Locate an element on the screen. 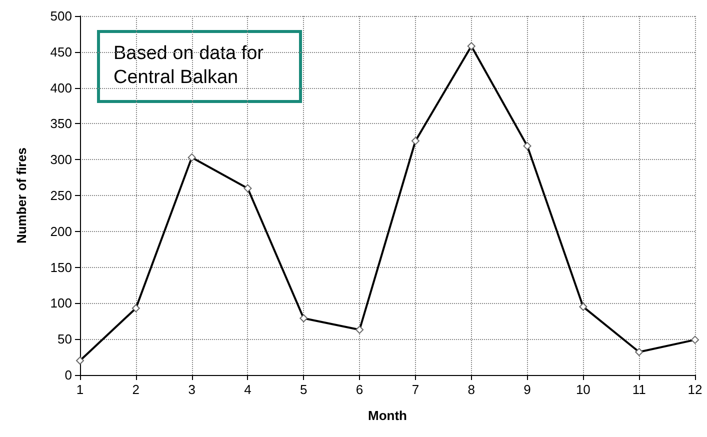  y-tick-label: 200 is located at coordinates (61, 231).